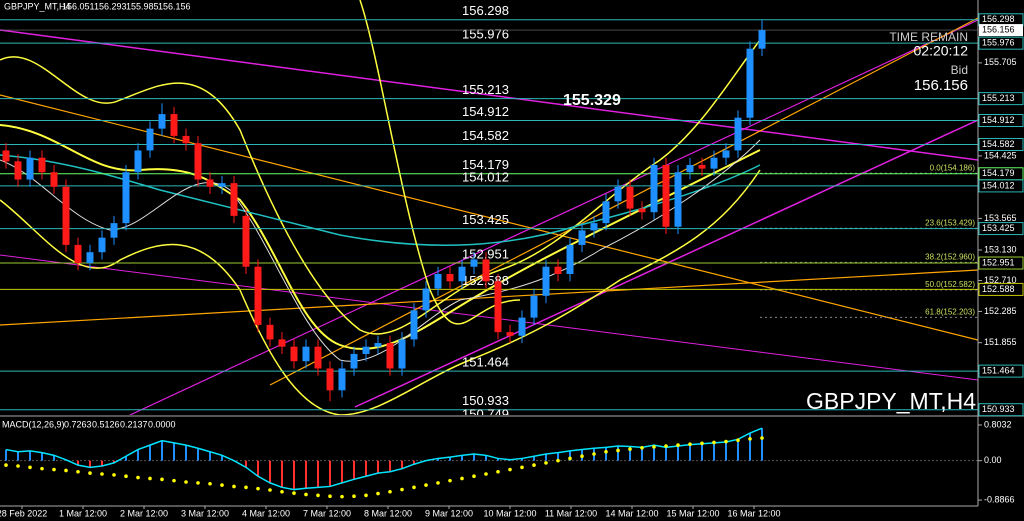  I want to click on x-tick-label: 2 Mar 12:00, so click(144, 513).